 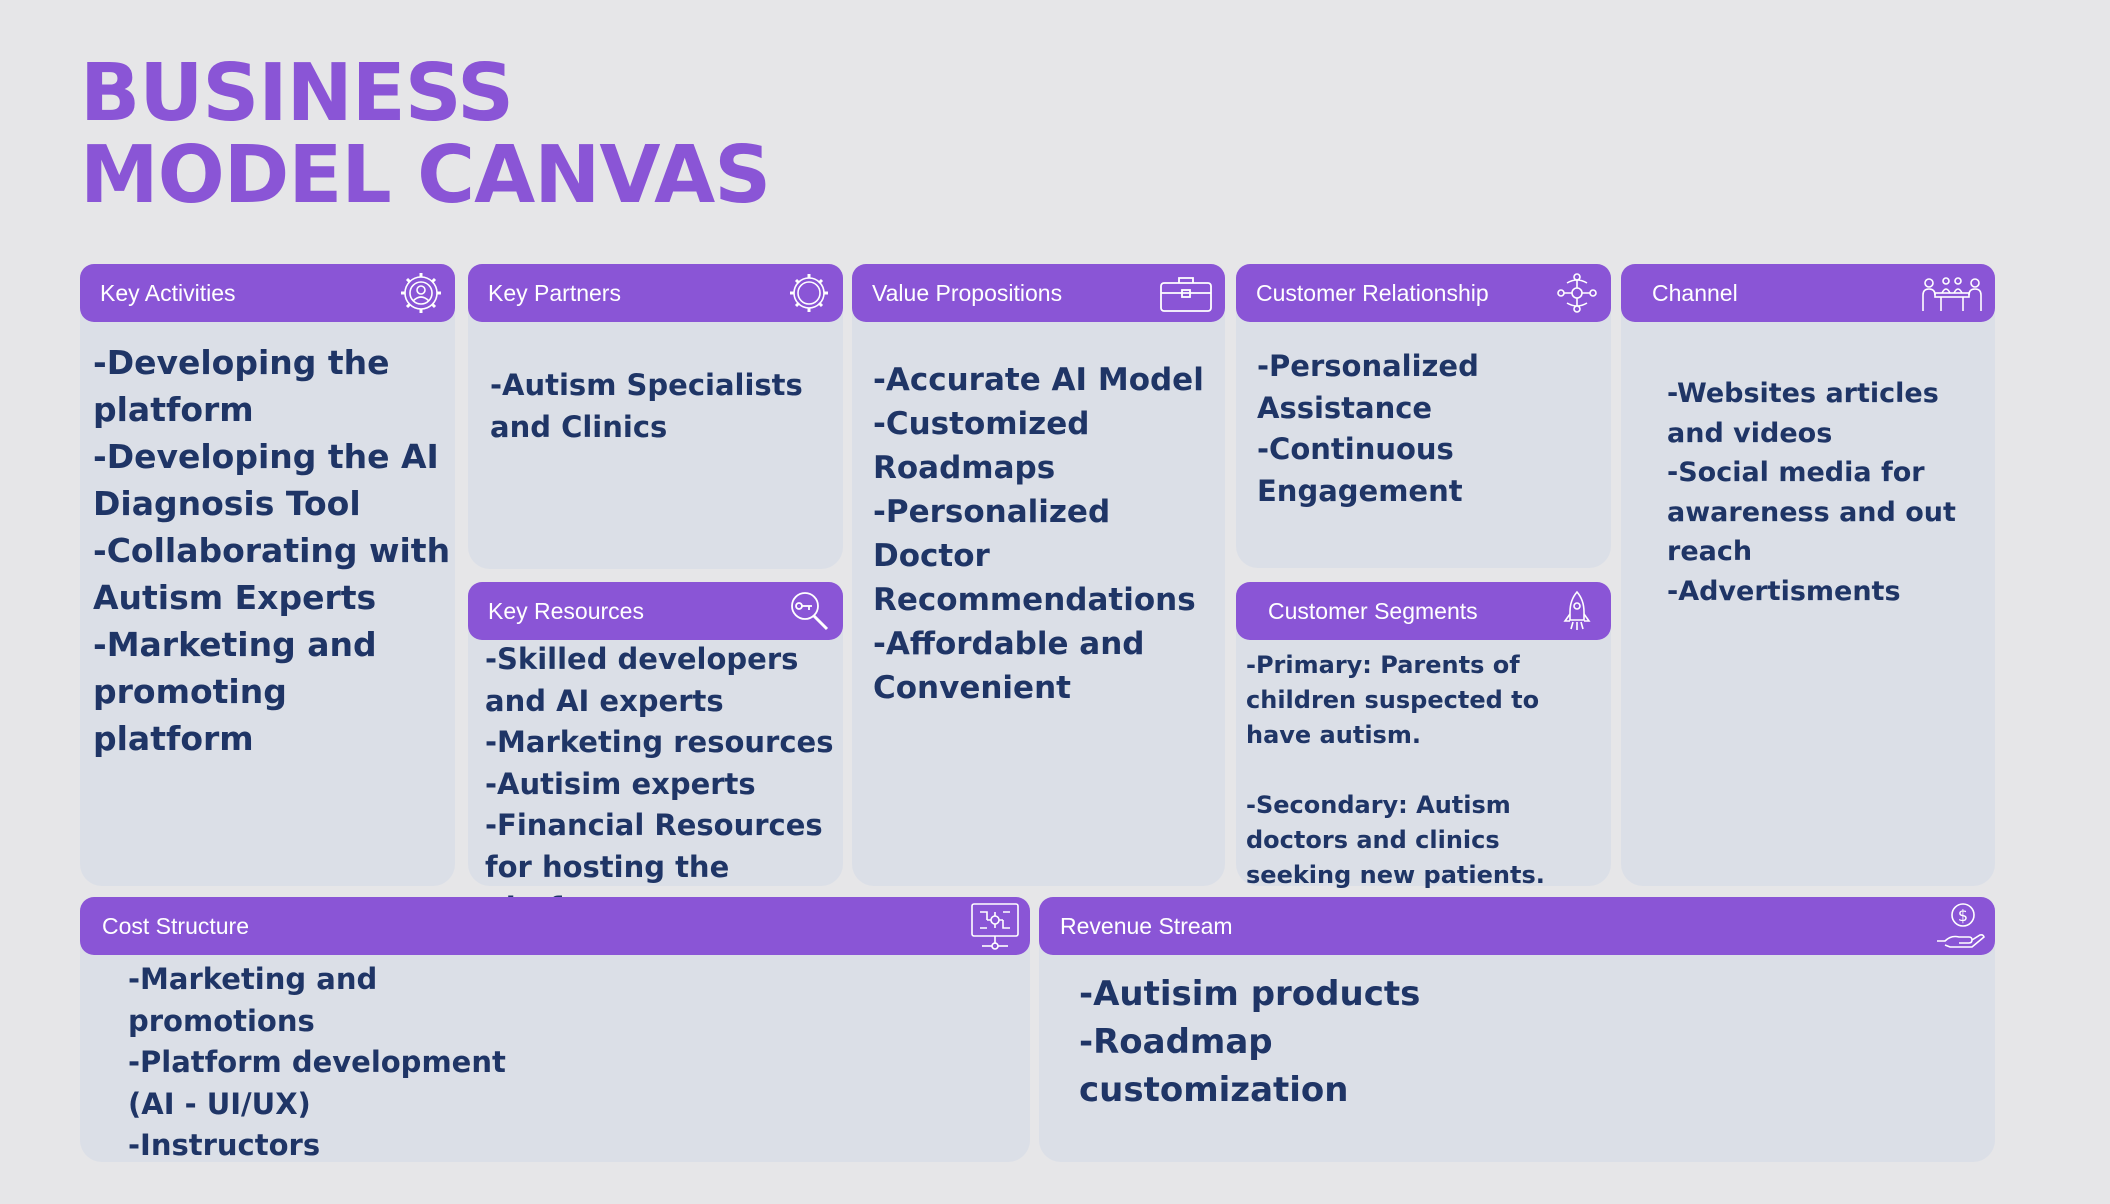 I want to click on meeting-table-icon, so click(x=1952, y=293).